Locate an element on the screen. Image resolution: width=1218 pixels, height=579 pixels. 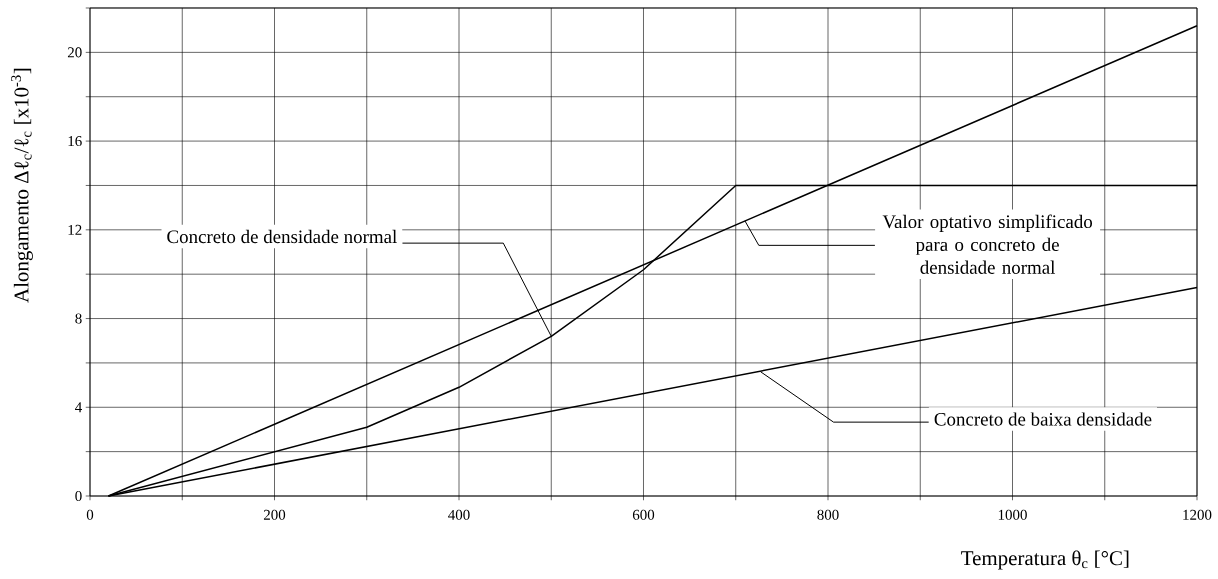
x-tick-label: 800 is located at coordinates (828, 514).